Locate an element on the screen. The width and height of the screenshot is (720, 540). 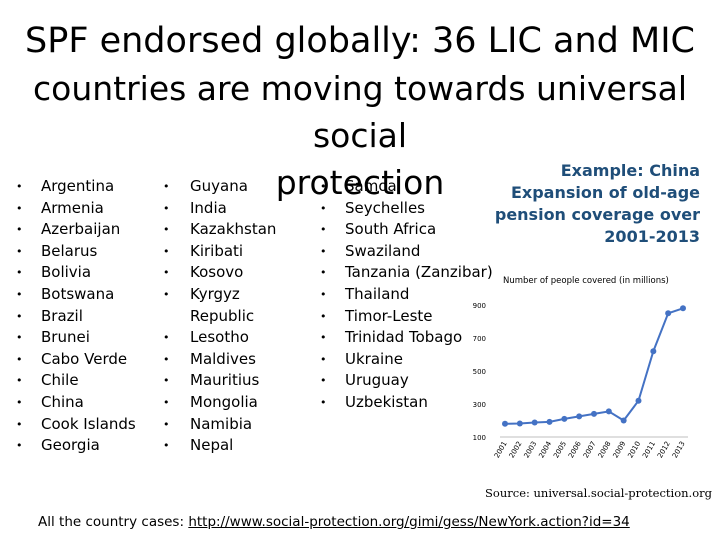
country-item: • Cook Islands is located at coordinates (68, 425).